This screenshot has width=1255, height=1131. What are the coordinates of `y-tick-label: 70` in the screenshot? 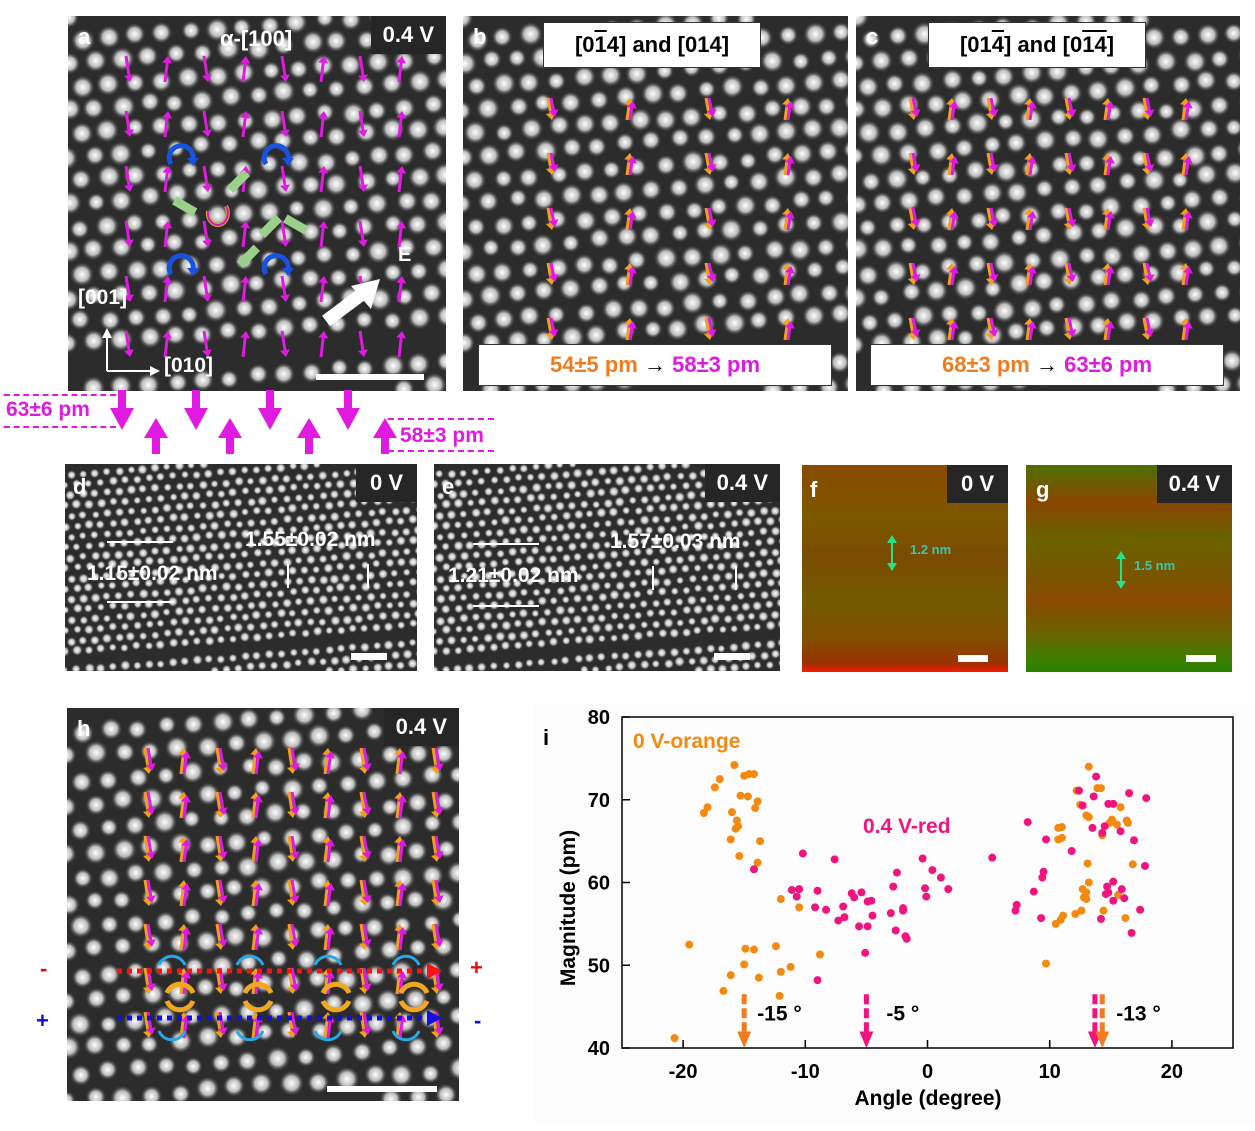 It's located at (599, 801).